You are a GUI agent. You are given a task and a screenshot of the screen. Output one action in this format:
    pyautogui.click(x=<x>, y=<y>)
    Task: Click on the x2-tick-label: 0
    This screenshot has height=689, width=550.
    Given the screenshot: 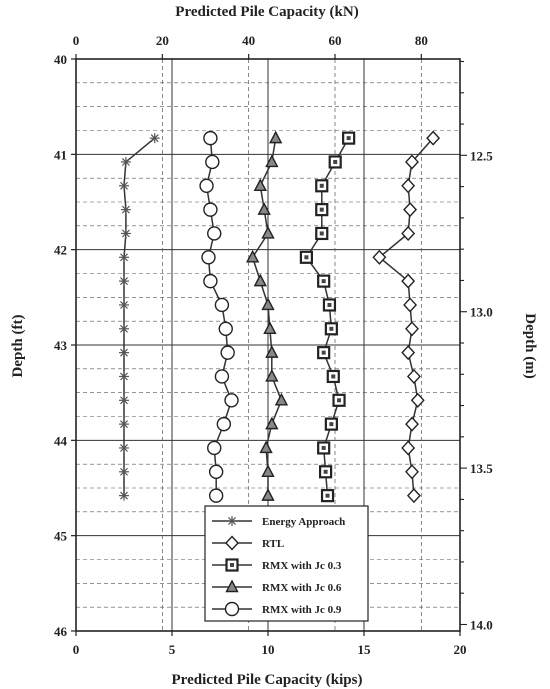 What is the action you would take?
    pyautogui.click(x=76, y=40)
    